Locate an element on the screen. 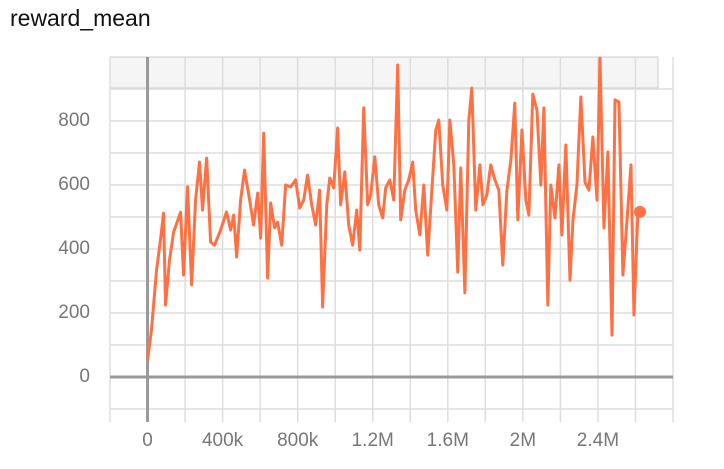  y-tick-label: 600 is located at coordinates (74, 184).